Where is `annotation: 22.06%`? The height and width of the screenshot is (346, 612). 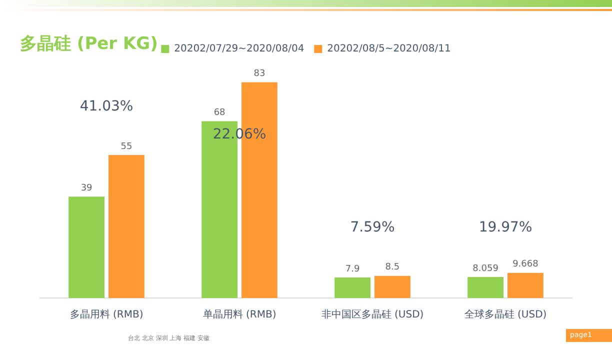
annotation: 22.06% is located at coordinates (239, 134).